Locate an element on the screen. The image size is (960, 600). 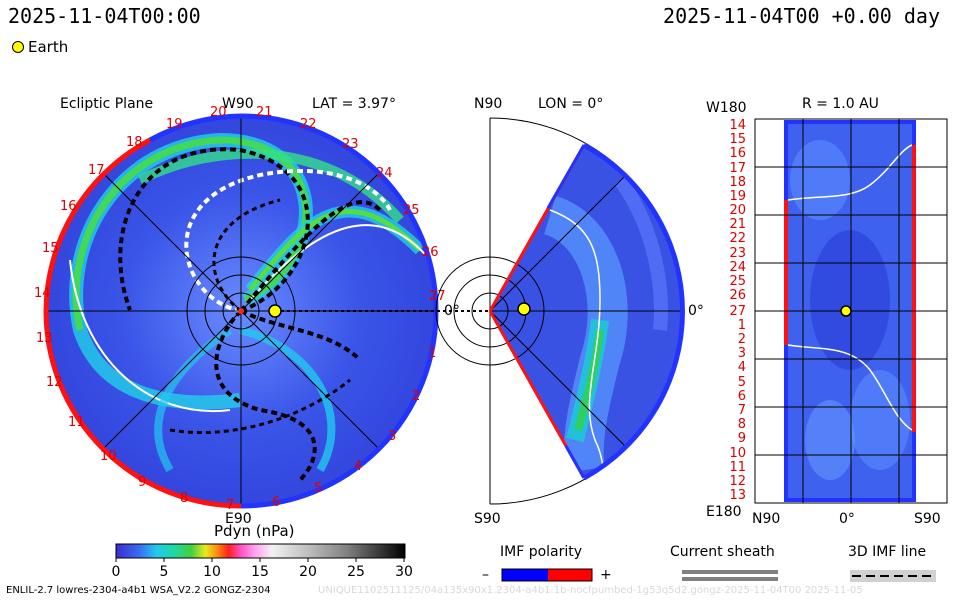
colorbar-tick: 25 is located at coordinates (356, 572).